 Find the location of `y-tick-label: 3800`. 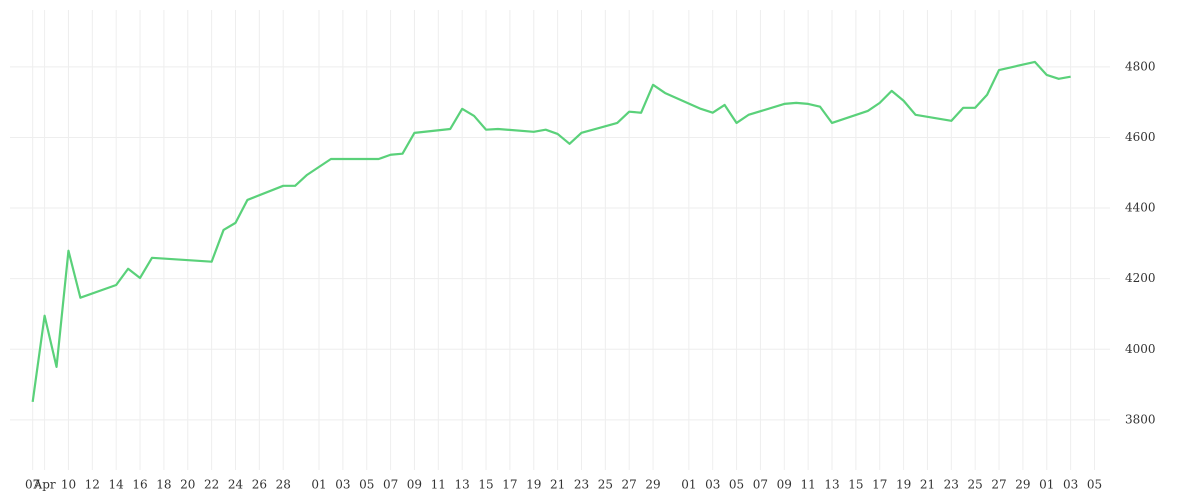

y-tick-label: 3800 is located at coordinates (1140, 419).